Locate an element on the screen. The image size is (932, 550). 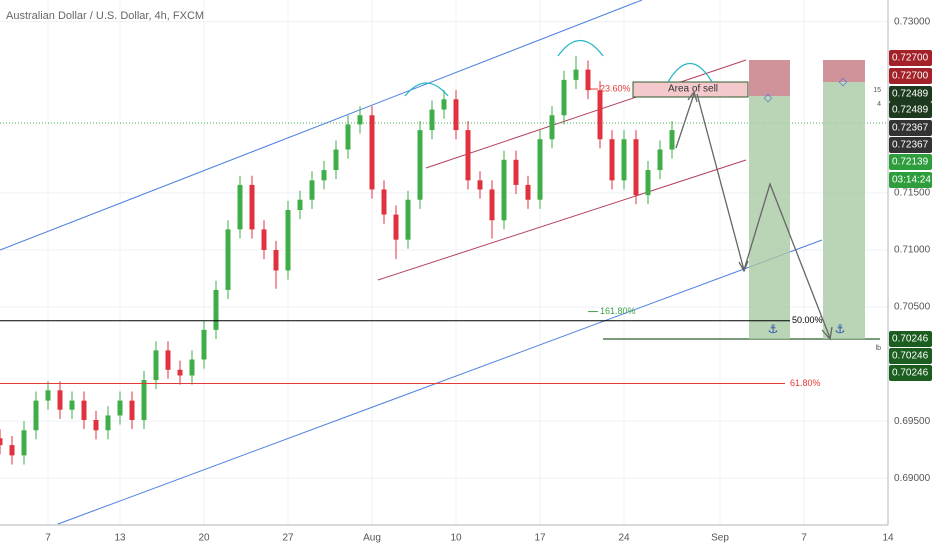
side-label: 4 is located at coordinates (879, 104).